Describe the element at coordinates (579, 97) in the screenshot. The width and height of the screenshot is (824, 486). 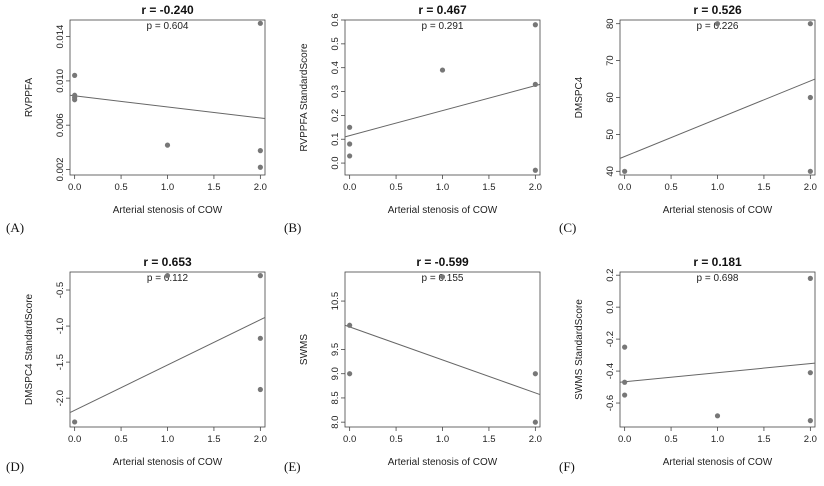
I see `y-axis-label: DMSPC4` at that location.